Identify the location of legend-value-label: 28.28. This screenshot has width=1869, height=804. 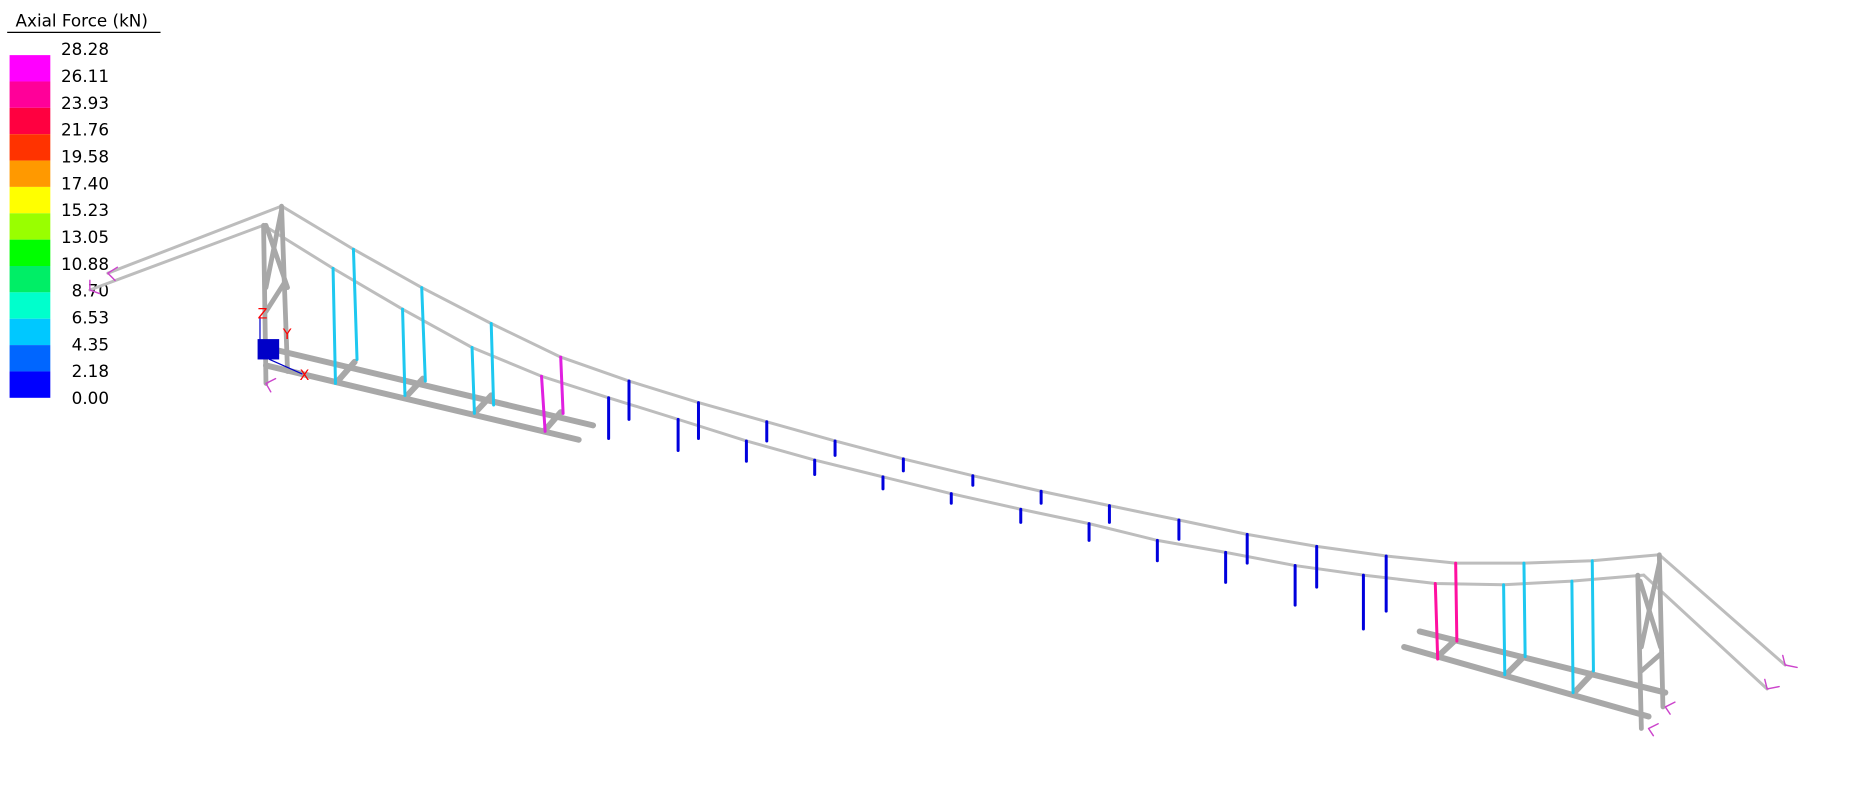
(85, 49).